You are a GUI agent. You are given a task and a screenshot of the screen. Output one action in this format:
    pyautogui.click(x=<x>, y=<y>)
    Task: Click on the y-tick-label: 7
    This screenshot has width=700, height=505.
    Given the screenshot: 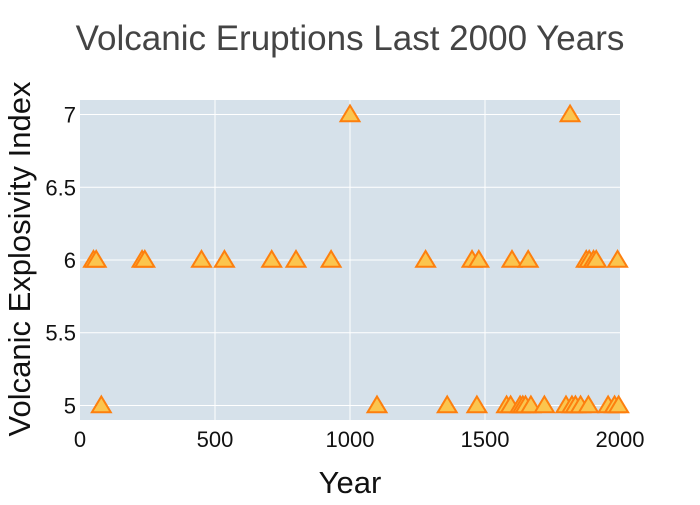 What is the action you would take?
    pyautogui.click(x=70, y=115)
    